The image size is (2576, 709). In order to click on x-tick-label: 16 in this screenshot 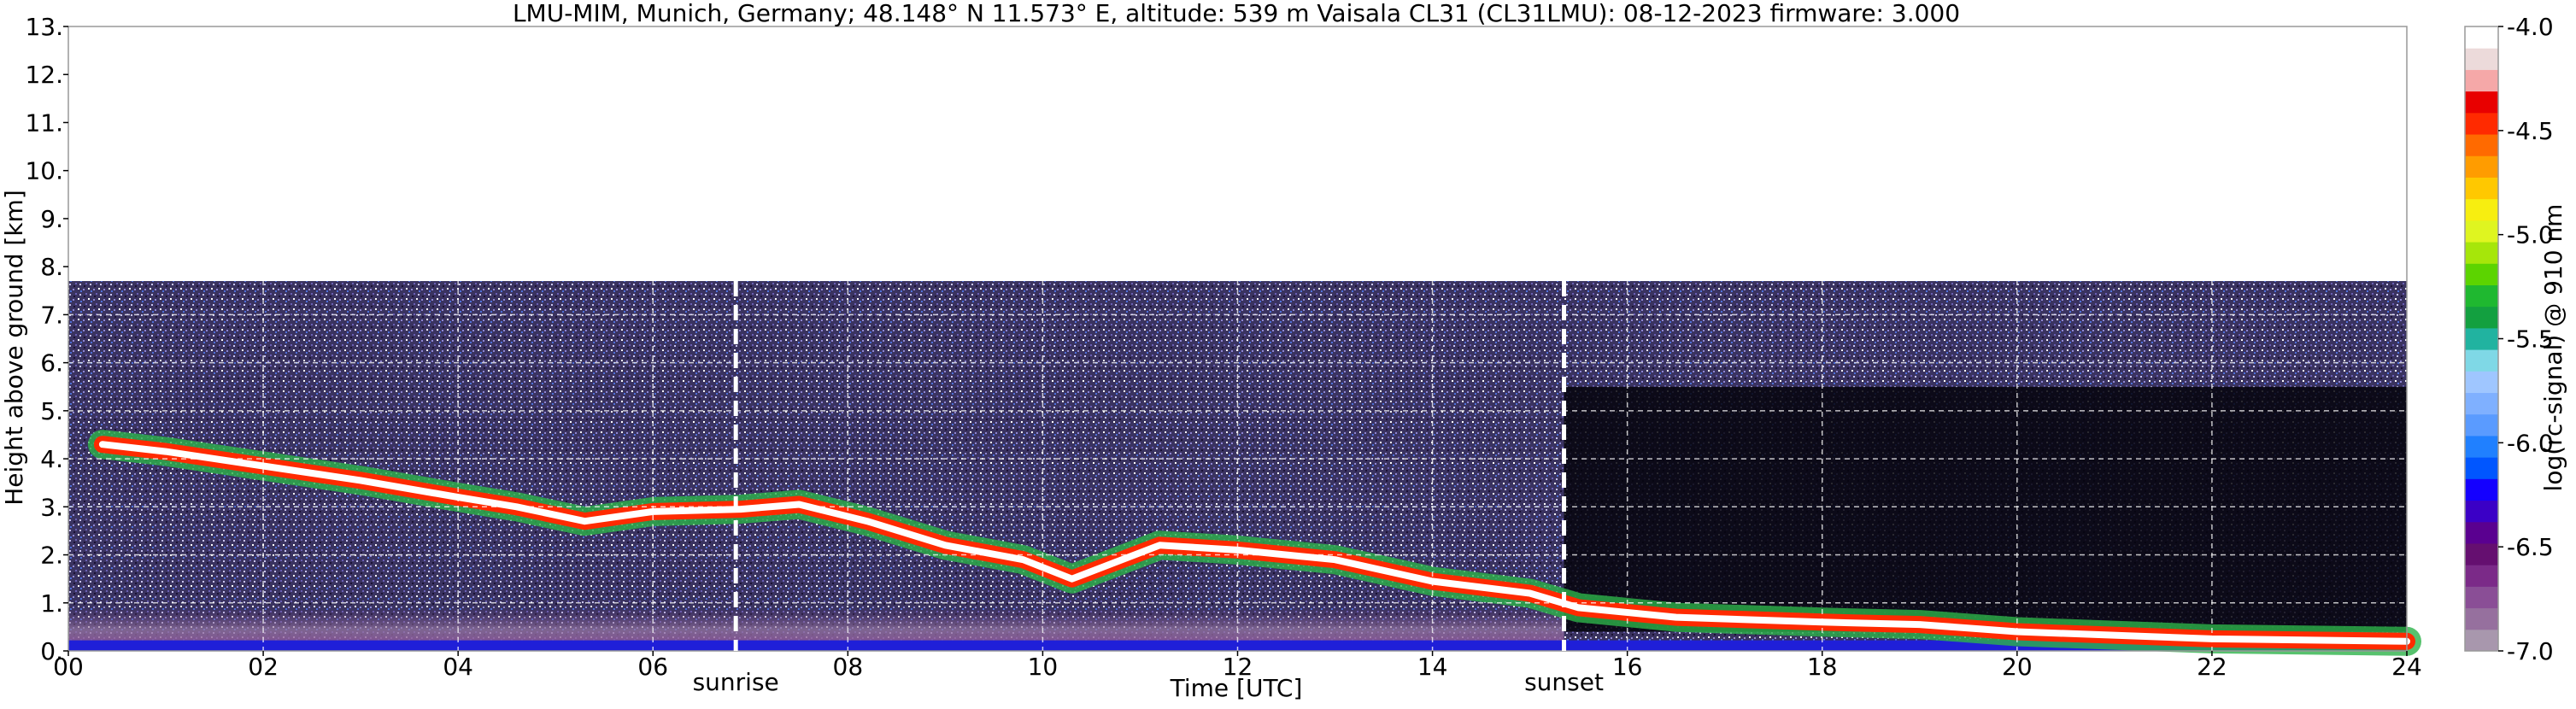, I will do `click(1627, 667)`.